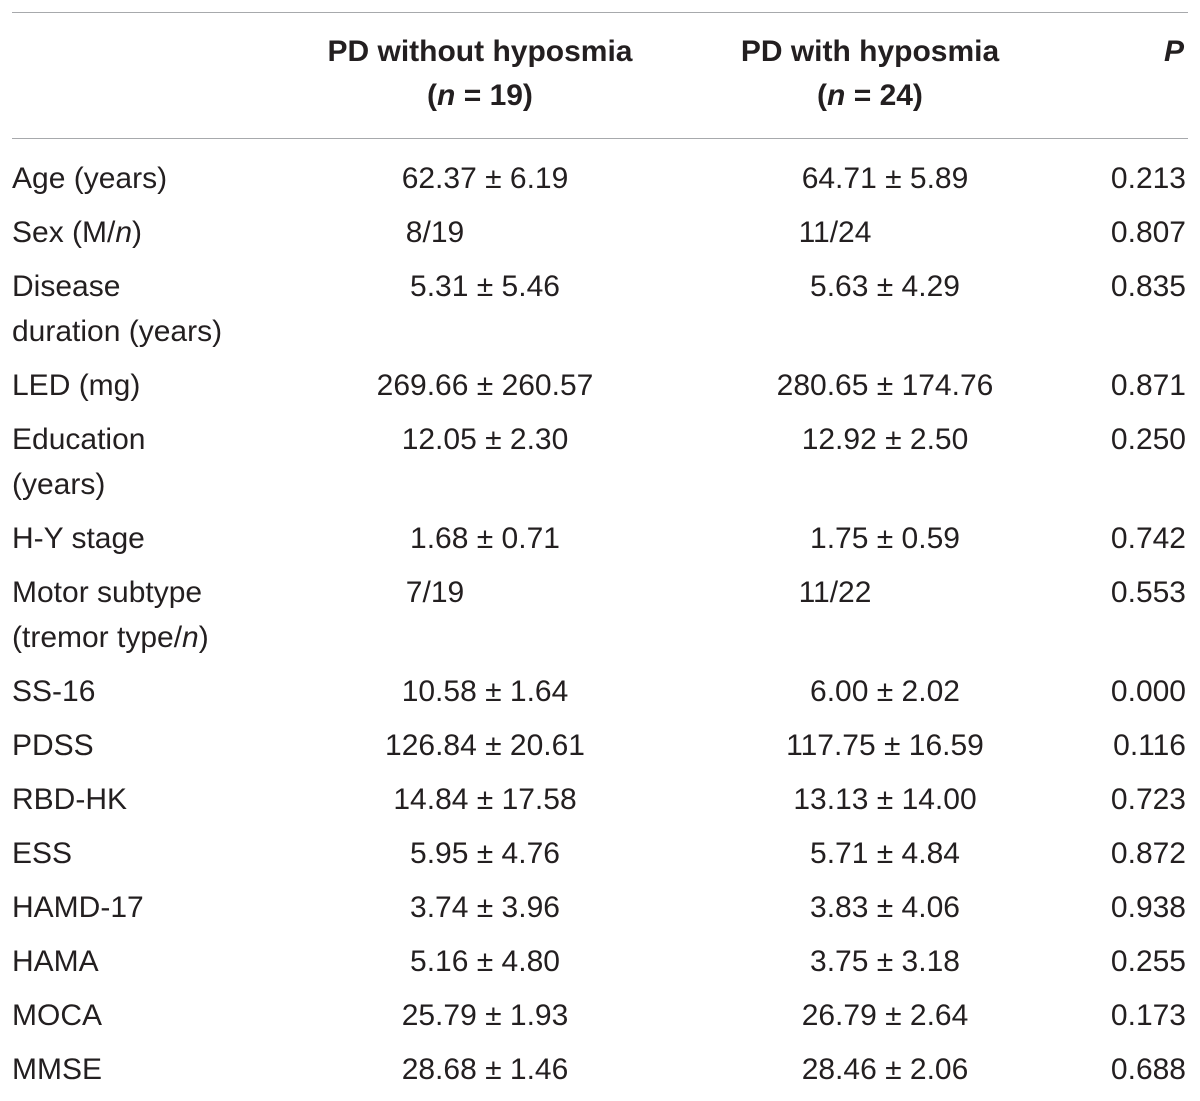 Image resolution: width=1200 pixels, height=1101 pixels. I want to click on cell-p-value: 0.213, so click(1148, 178).